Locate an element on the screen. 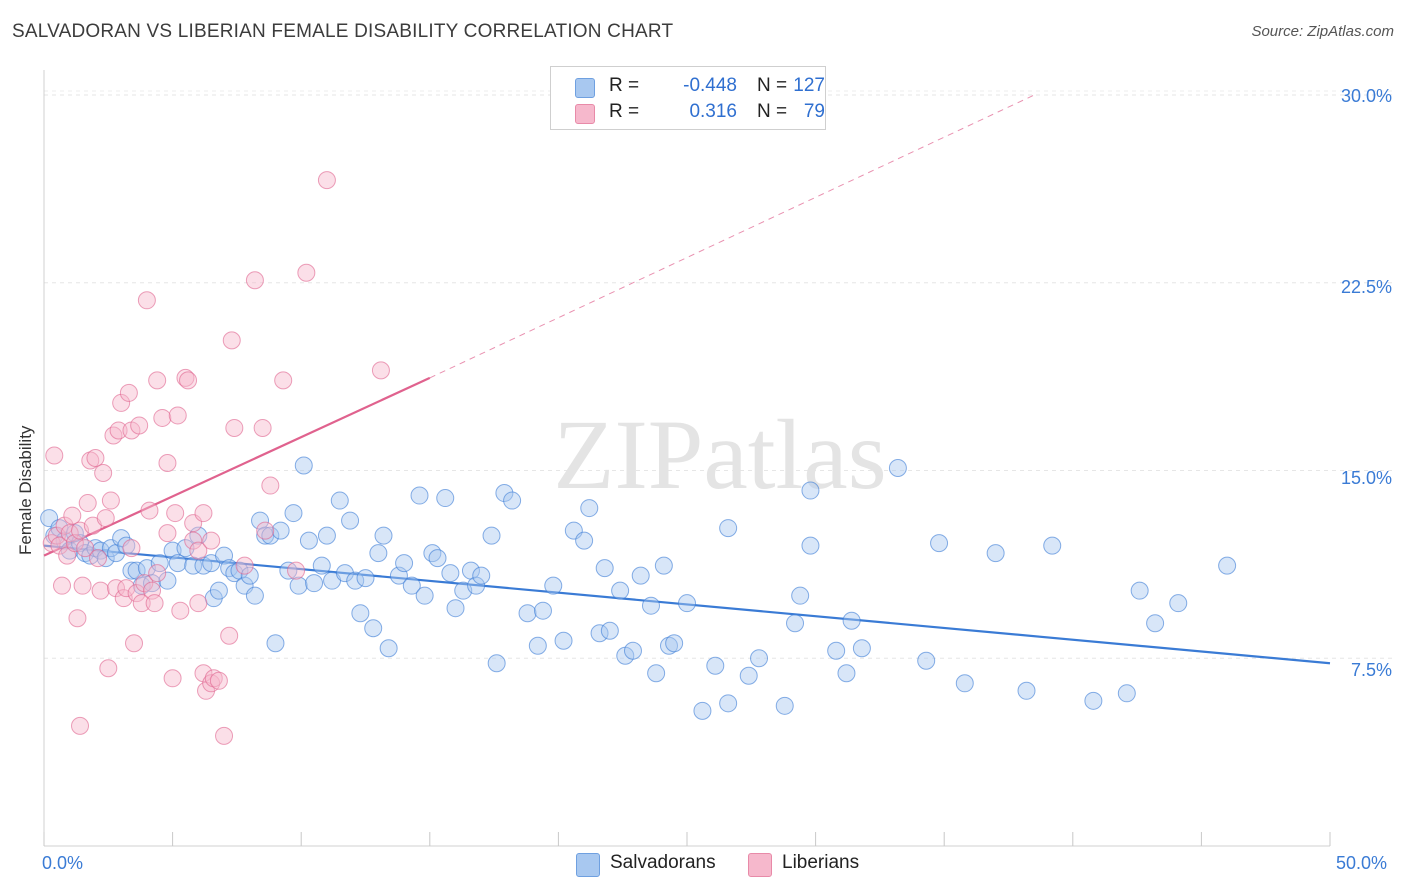 Image resolution: width=1406 pixels, height=892 pixels. x-ticks is located at coordinates (687, 839).